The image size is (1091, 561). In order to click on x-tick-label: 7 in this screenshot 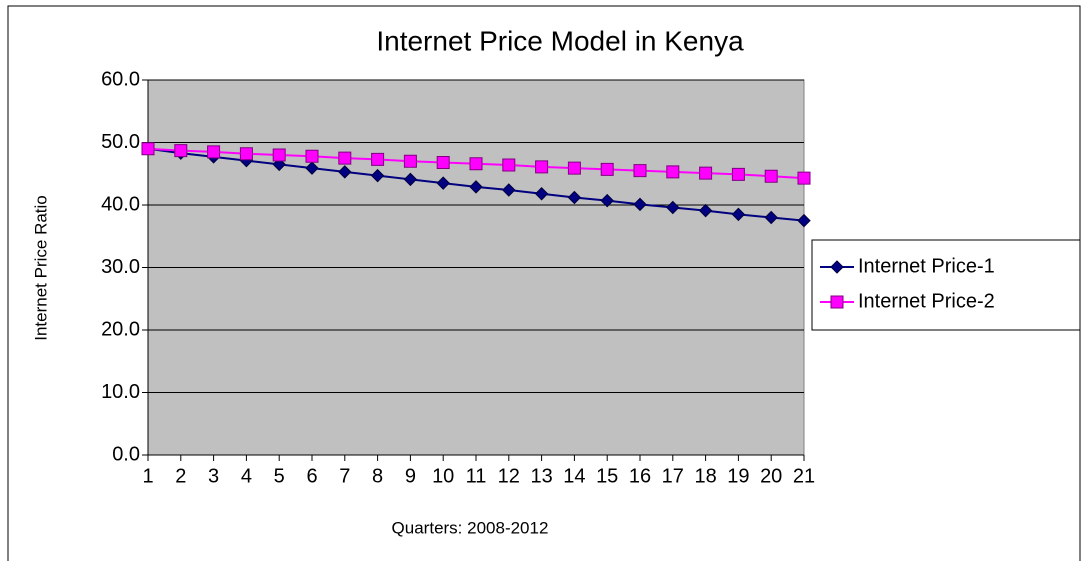, I will do `click(344, 476)`.